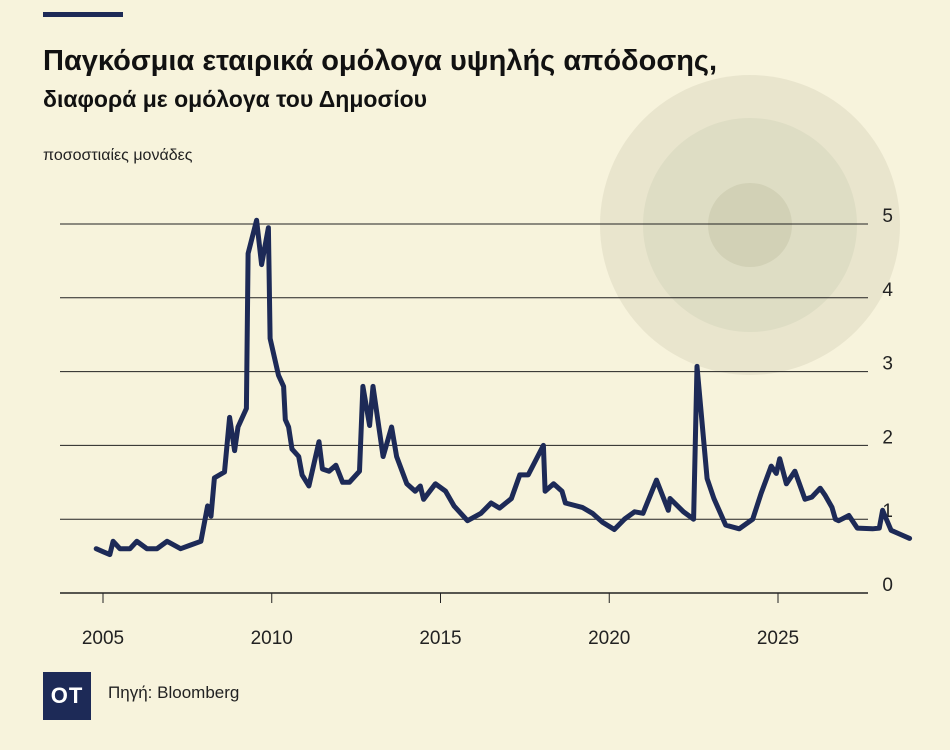 The height and width of the screenshot is (750, 950). I want to click on source-note: Πηγή: Bloomberg, so click(174, 692).